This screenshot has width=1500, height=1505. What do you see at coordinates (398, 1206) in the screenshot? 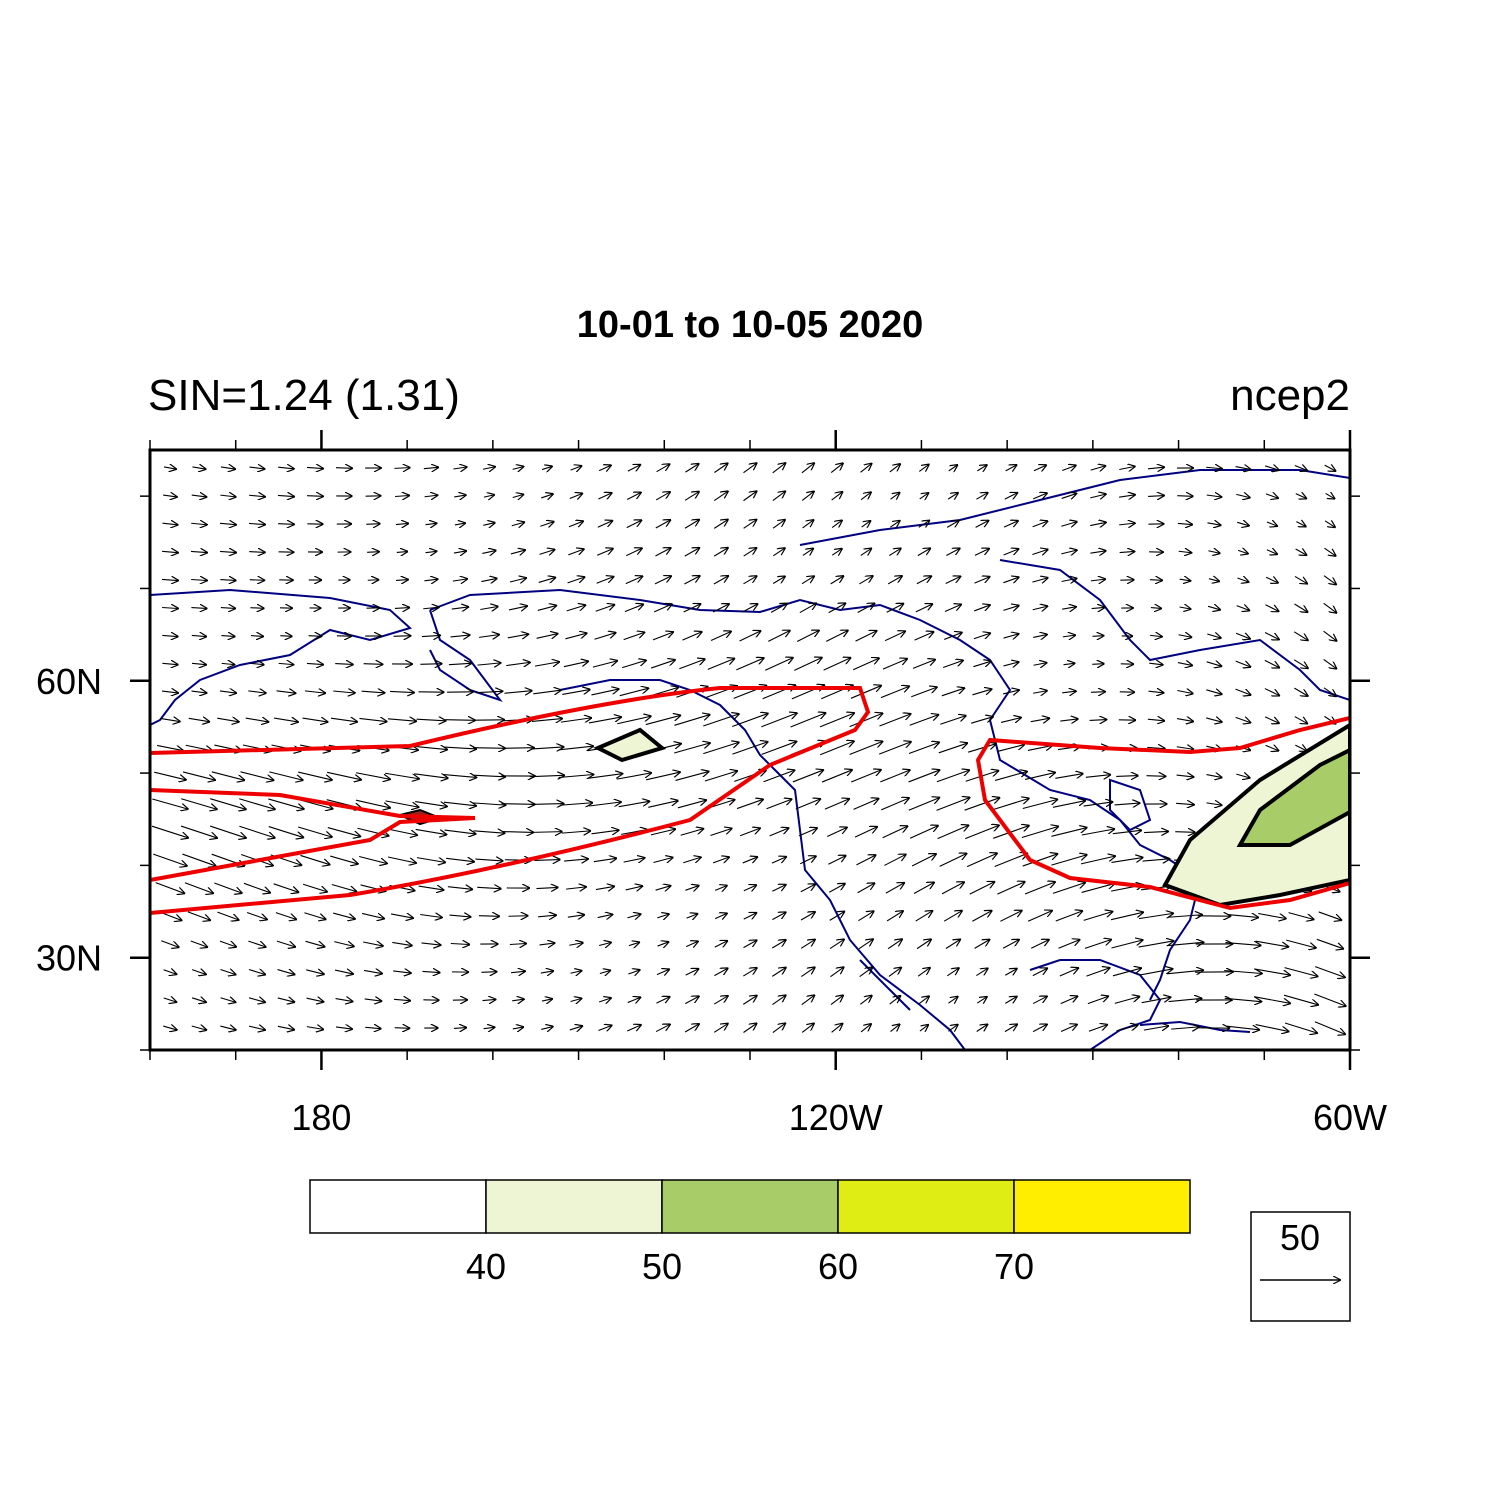
I see `colorbar-box` at bounding box center [398, 1206].